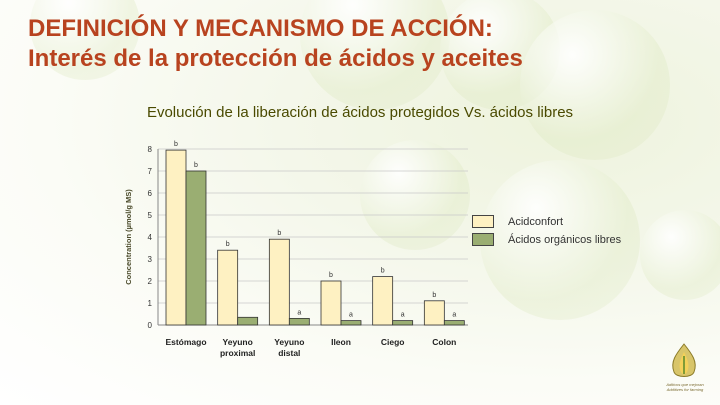 This screenshot has width=720, height=405. Describe the element at coordinates (289, 353) in the screenshot. I see `x-tick-label: distal` at that location.